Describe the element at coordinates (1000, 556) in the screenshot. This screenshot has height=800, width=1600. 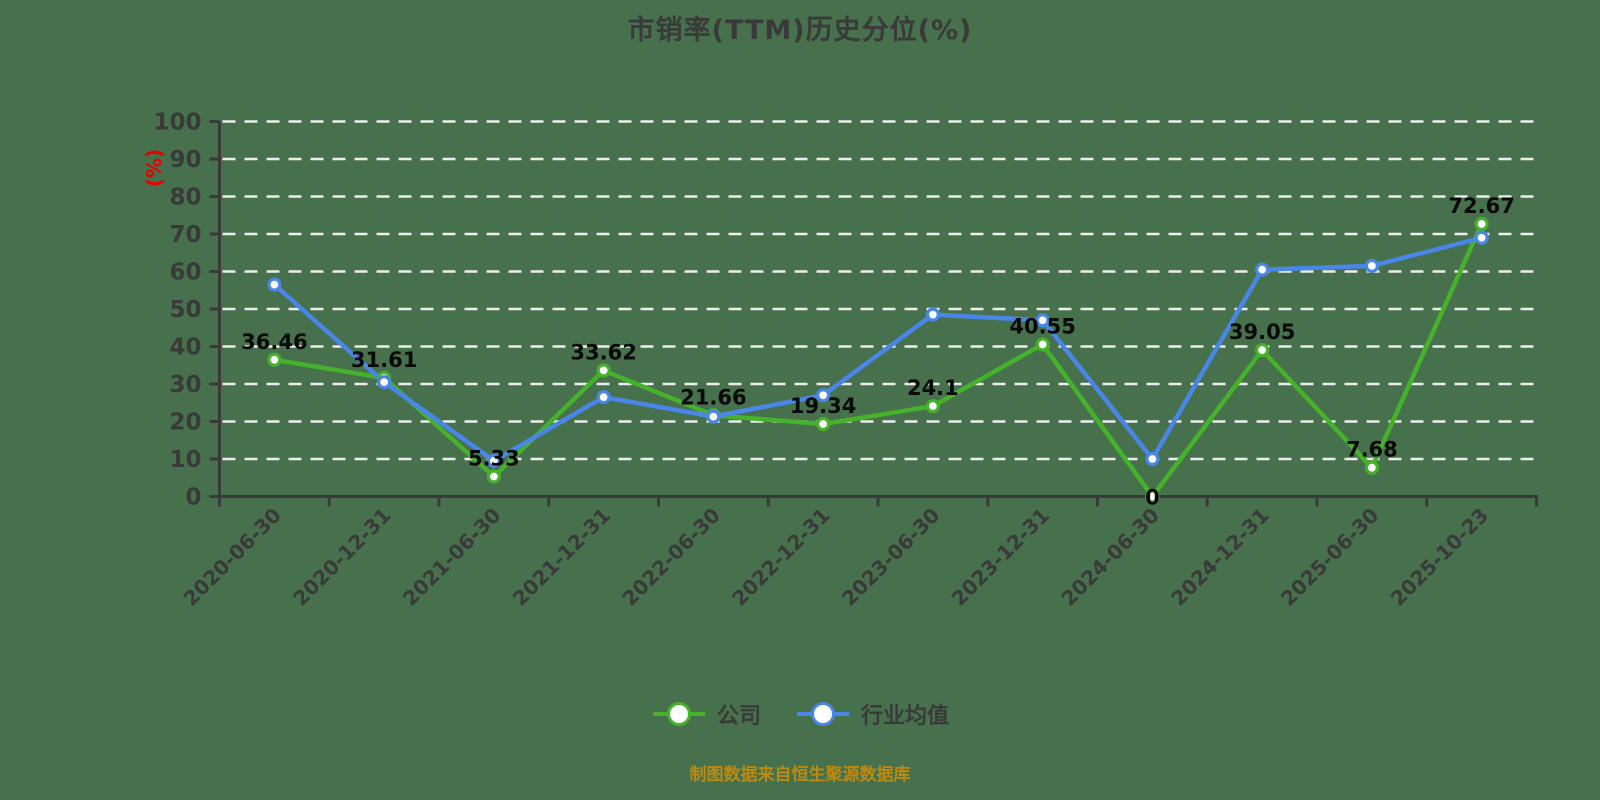
I see `x-axis-tick-label: 2023-12-31` at that location.